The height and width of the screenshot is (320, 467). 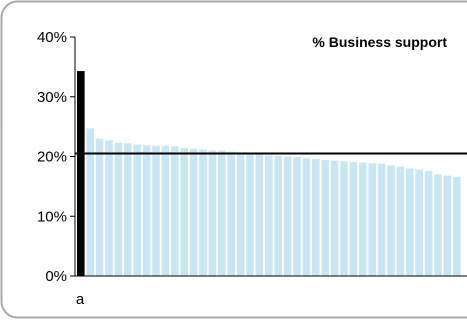 What do you see at coordinates (81, 173) in the screenshot?
I see `bar-highlight` at bounding box center [81, 173].